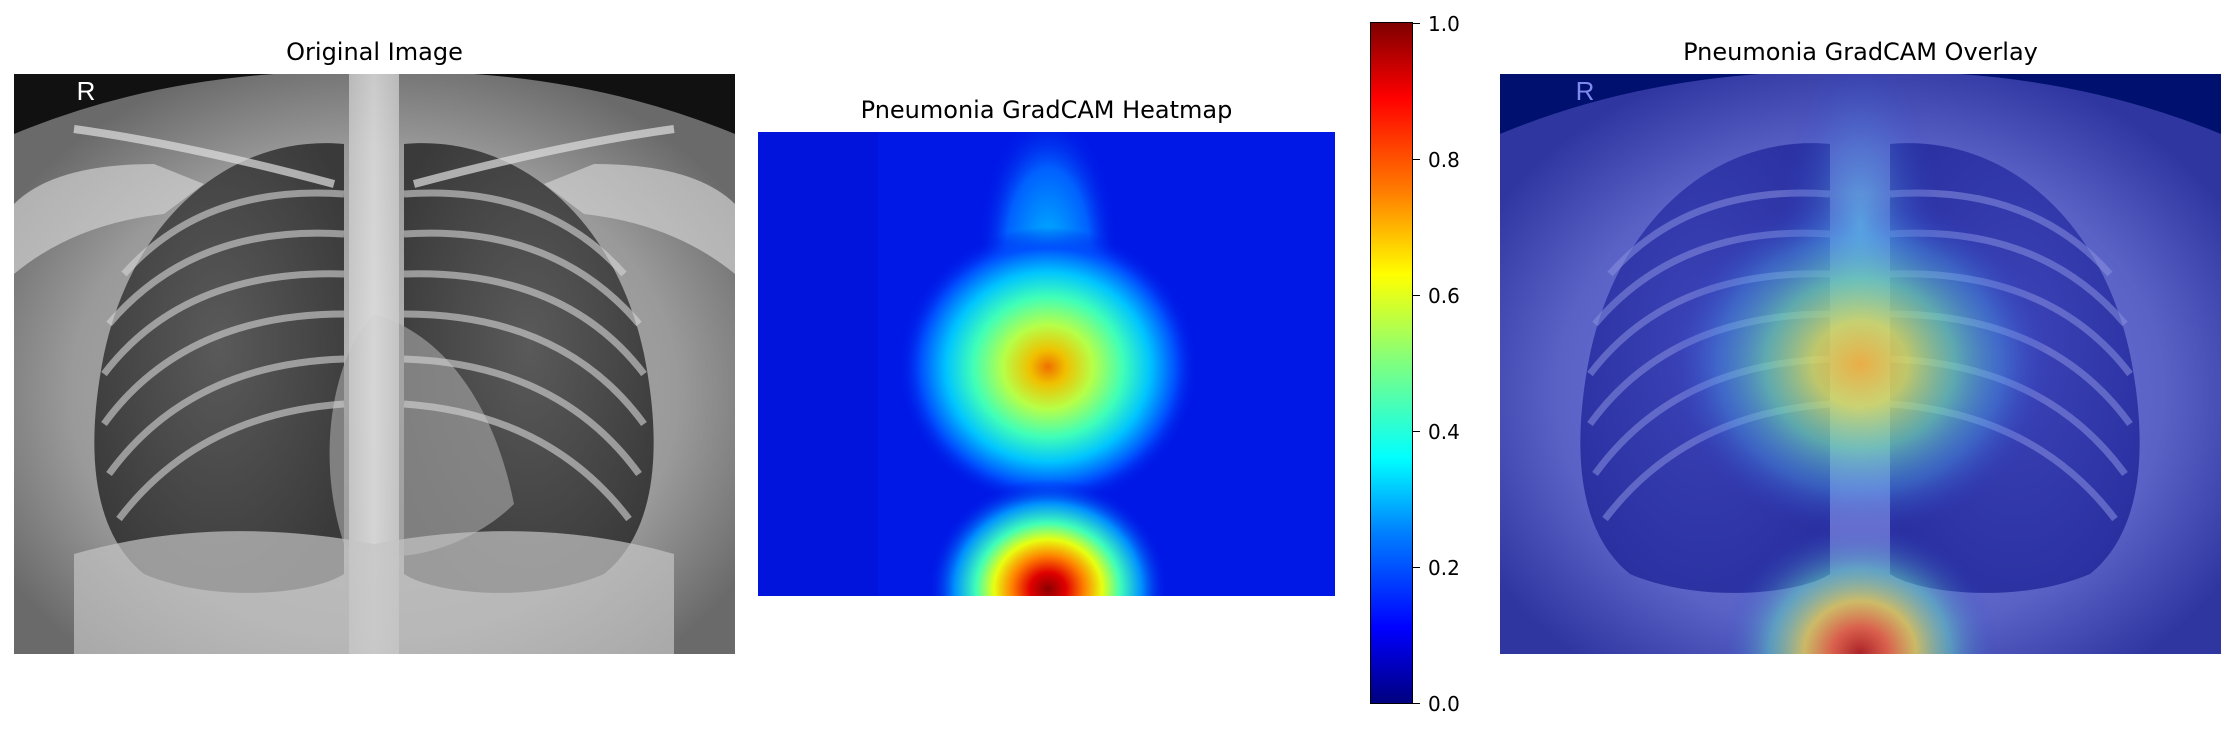  Describe the element at coordinates (1046, 110) in the screenshot. I see `heatmap-title: Pneumonia GradCAM Heatmap` at that location.